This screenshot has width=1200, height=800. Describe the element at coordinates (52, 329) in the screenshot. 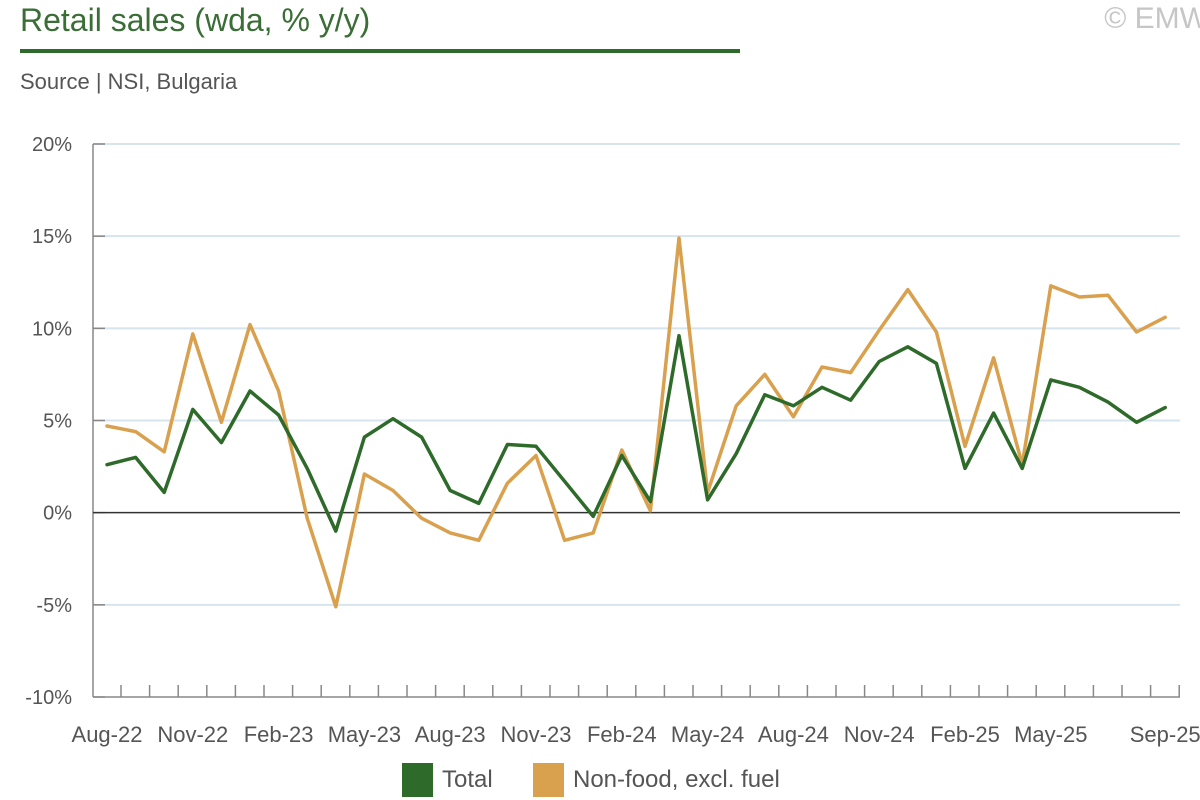

I see `y-tick-label: 10%` at that location.